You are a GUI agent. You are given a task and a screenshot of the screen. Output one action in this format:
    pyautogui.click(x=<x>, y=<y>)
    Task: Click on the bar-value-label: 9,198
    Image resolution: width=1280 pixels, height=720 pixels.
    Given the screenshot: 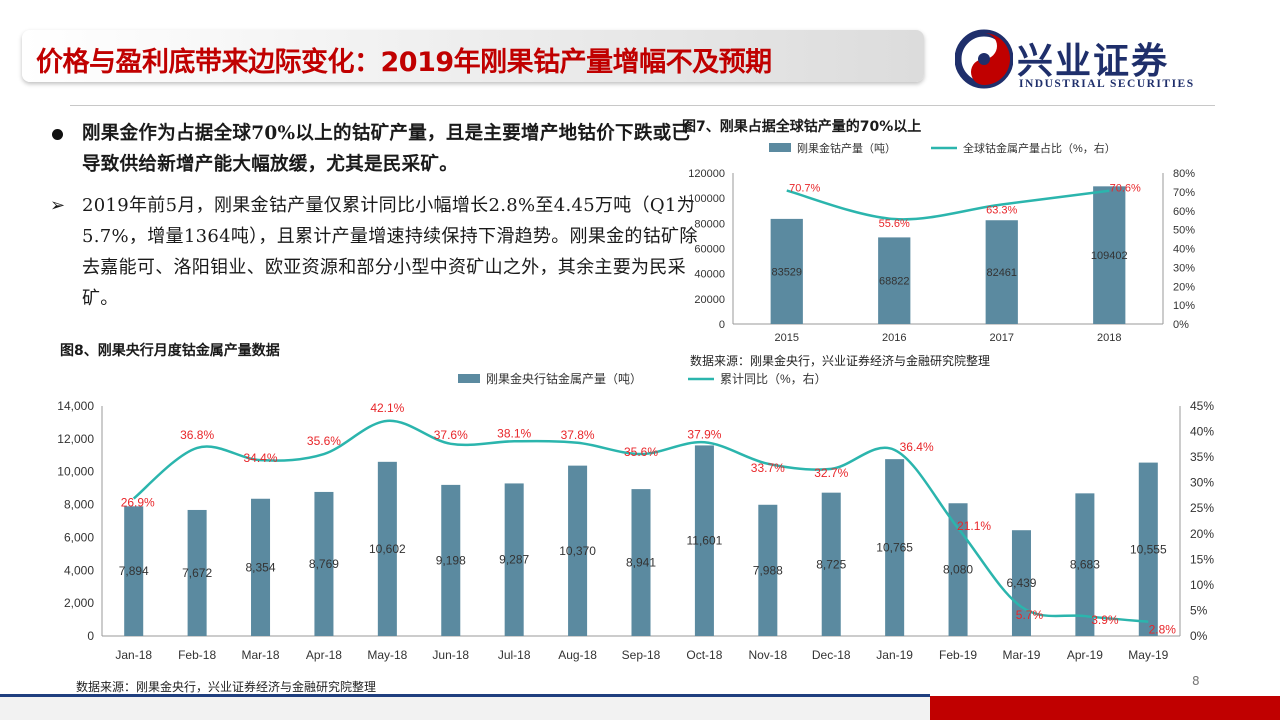 What is the action you would take?
    pyautogui.click(x=451, y=560)
    